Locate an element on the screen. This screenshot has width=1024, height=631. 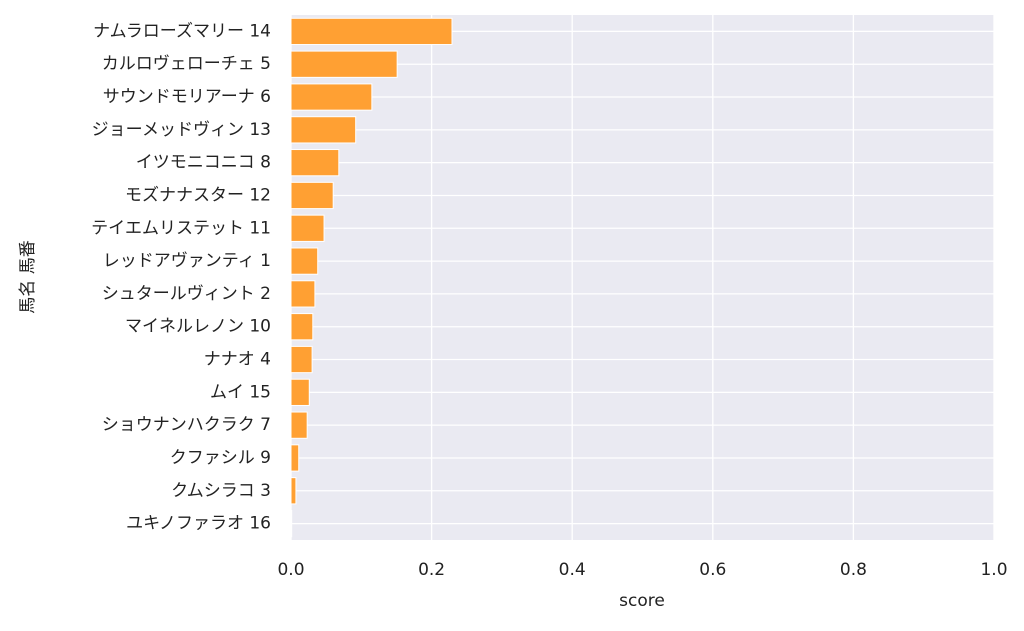
y-tick-label: クムシラコ 3 is located at coordinates (221, 491).